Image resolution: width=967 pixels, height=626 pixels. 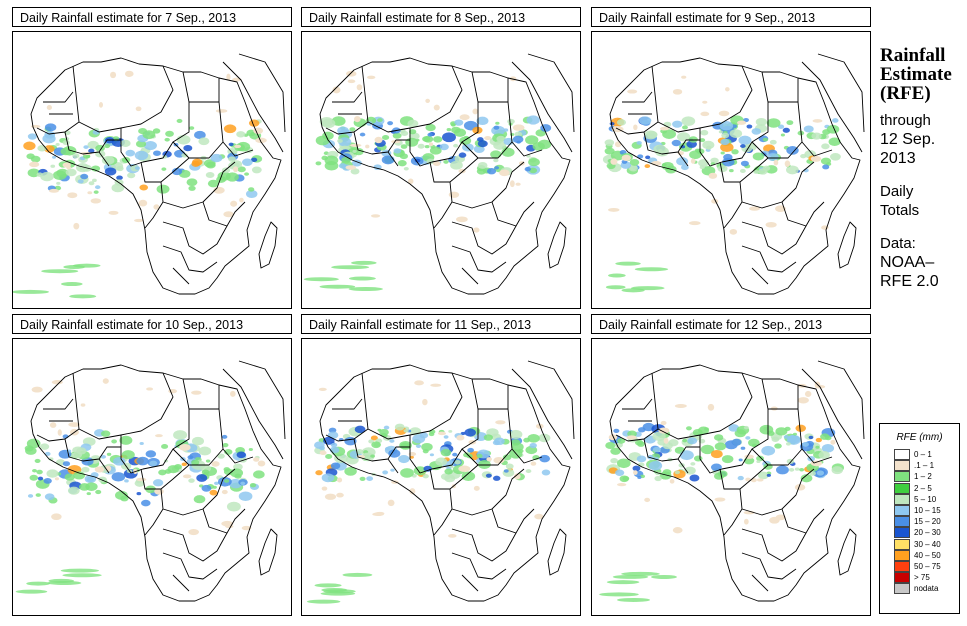 I want to click on legend-label: > 75, so click(x=922, y=578).